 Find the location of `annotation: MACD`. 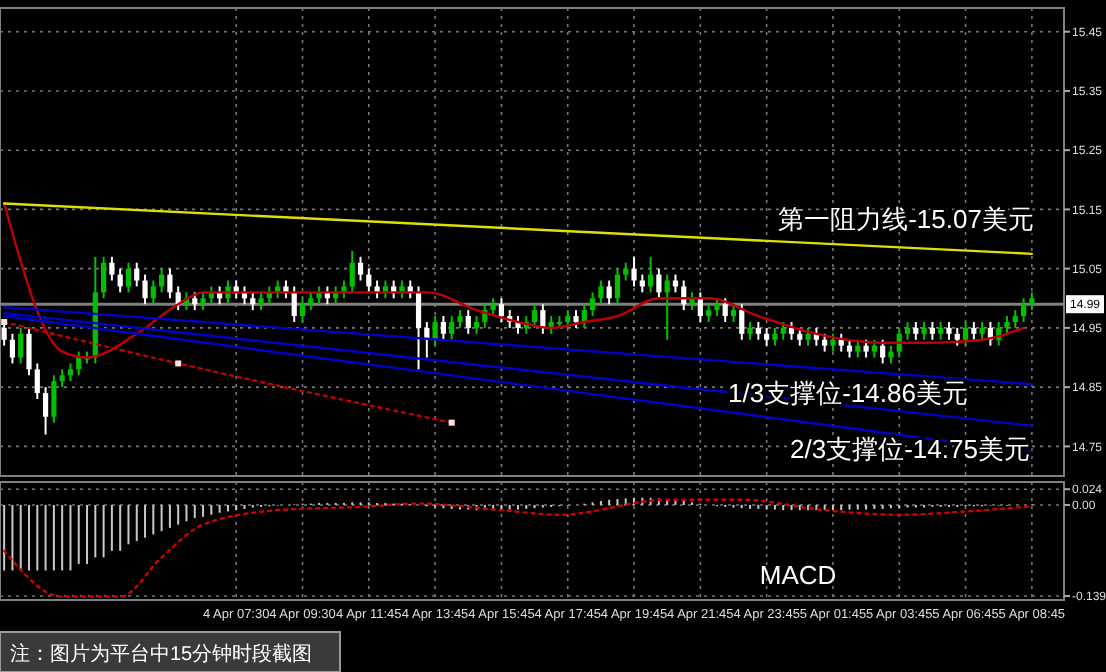

annotation: MACD is located at coordinates (798, 575).